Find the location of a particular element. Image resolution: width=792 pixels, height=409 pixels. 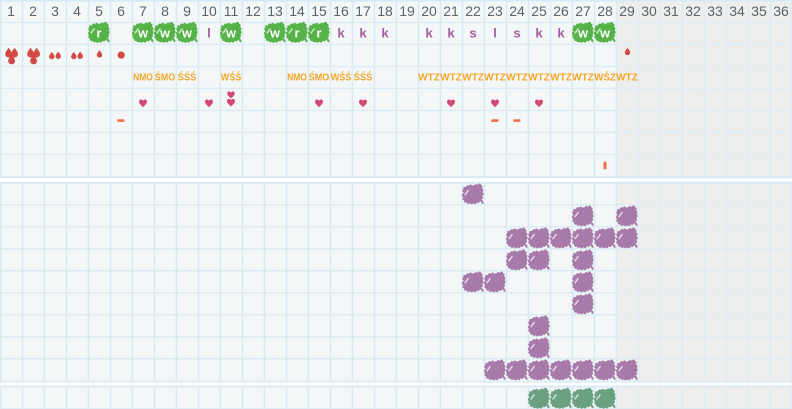

svg-text: 16 is located at coordinates (341, 11).